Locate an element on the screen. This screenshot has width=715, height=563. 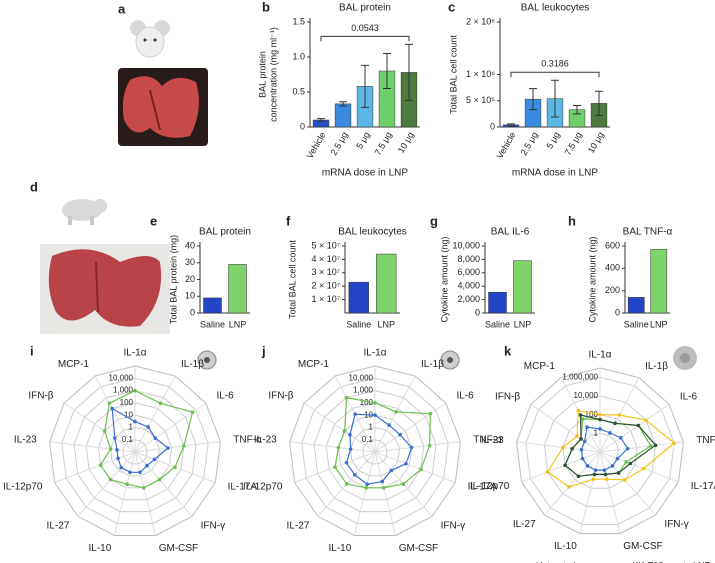
x-tick-label: 5 μg is located at coordinates (363, 140).